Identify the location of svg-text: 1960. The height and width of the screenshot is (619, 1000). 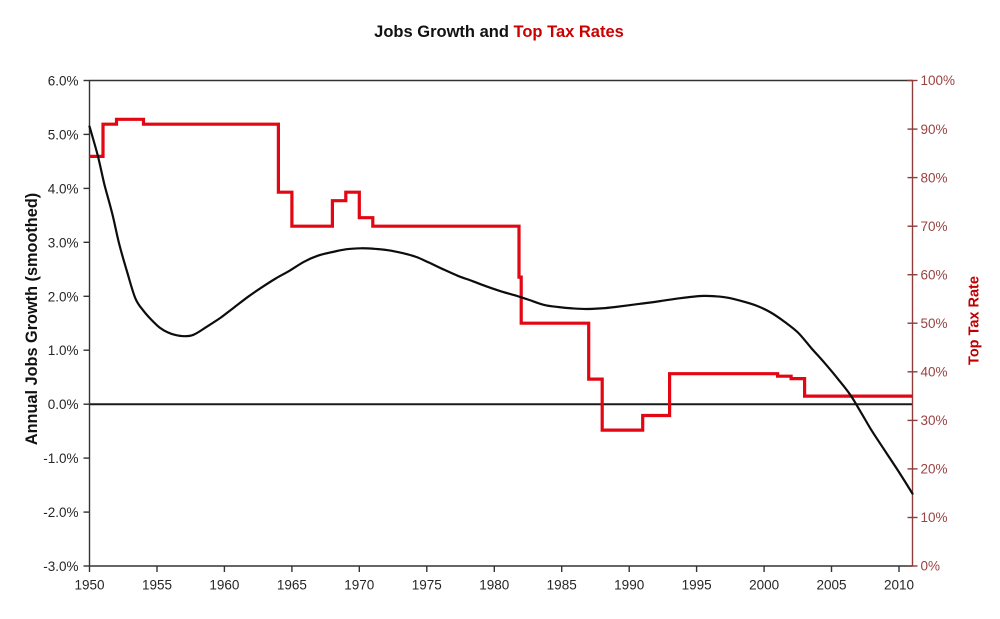
(224, 585).